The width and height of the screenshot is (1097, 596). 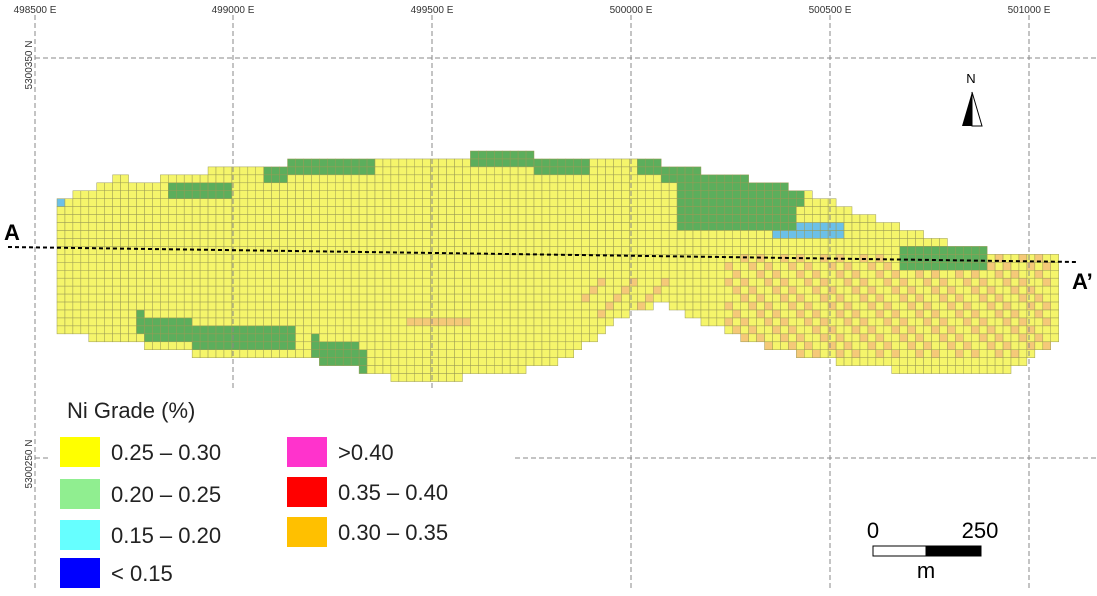 I want to click on legend-item-6: 0.30 – 0.35, so click(x=392, y=532).